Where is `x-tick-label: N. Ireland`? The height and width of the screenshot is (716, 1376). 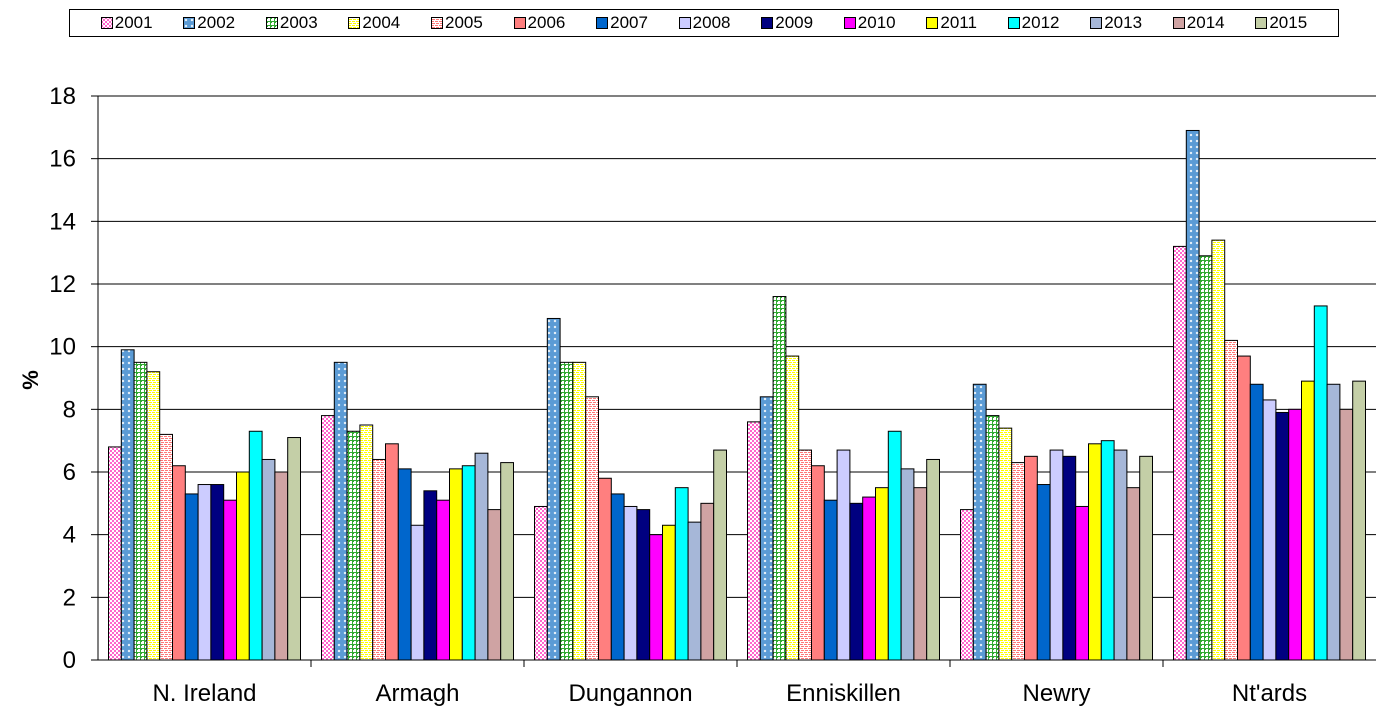
x-tick-label: N. Ireland is located at coordinates (204, 693).